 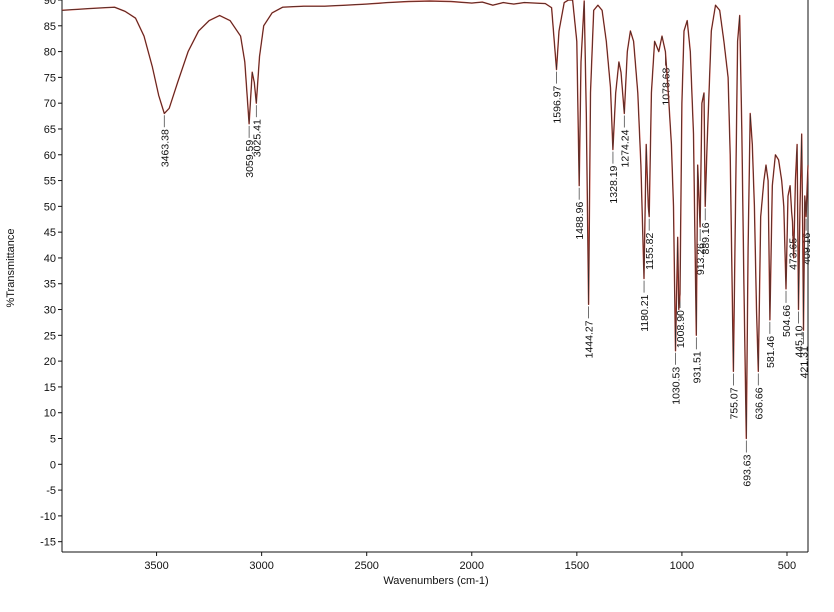 I want to click on peak-label: 3025.41, so click(x=257, y=138).